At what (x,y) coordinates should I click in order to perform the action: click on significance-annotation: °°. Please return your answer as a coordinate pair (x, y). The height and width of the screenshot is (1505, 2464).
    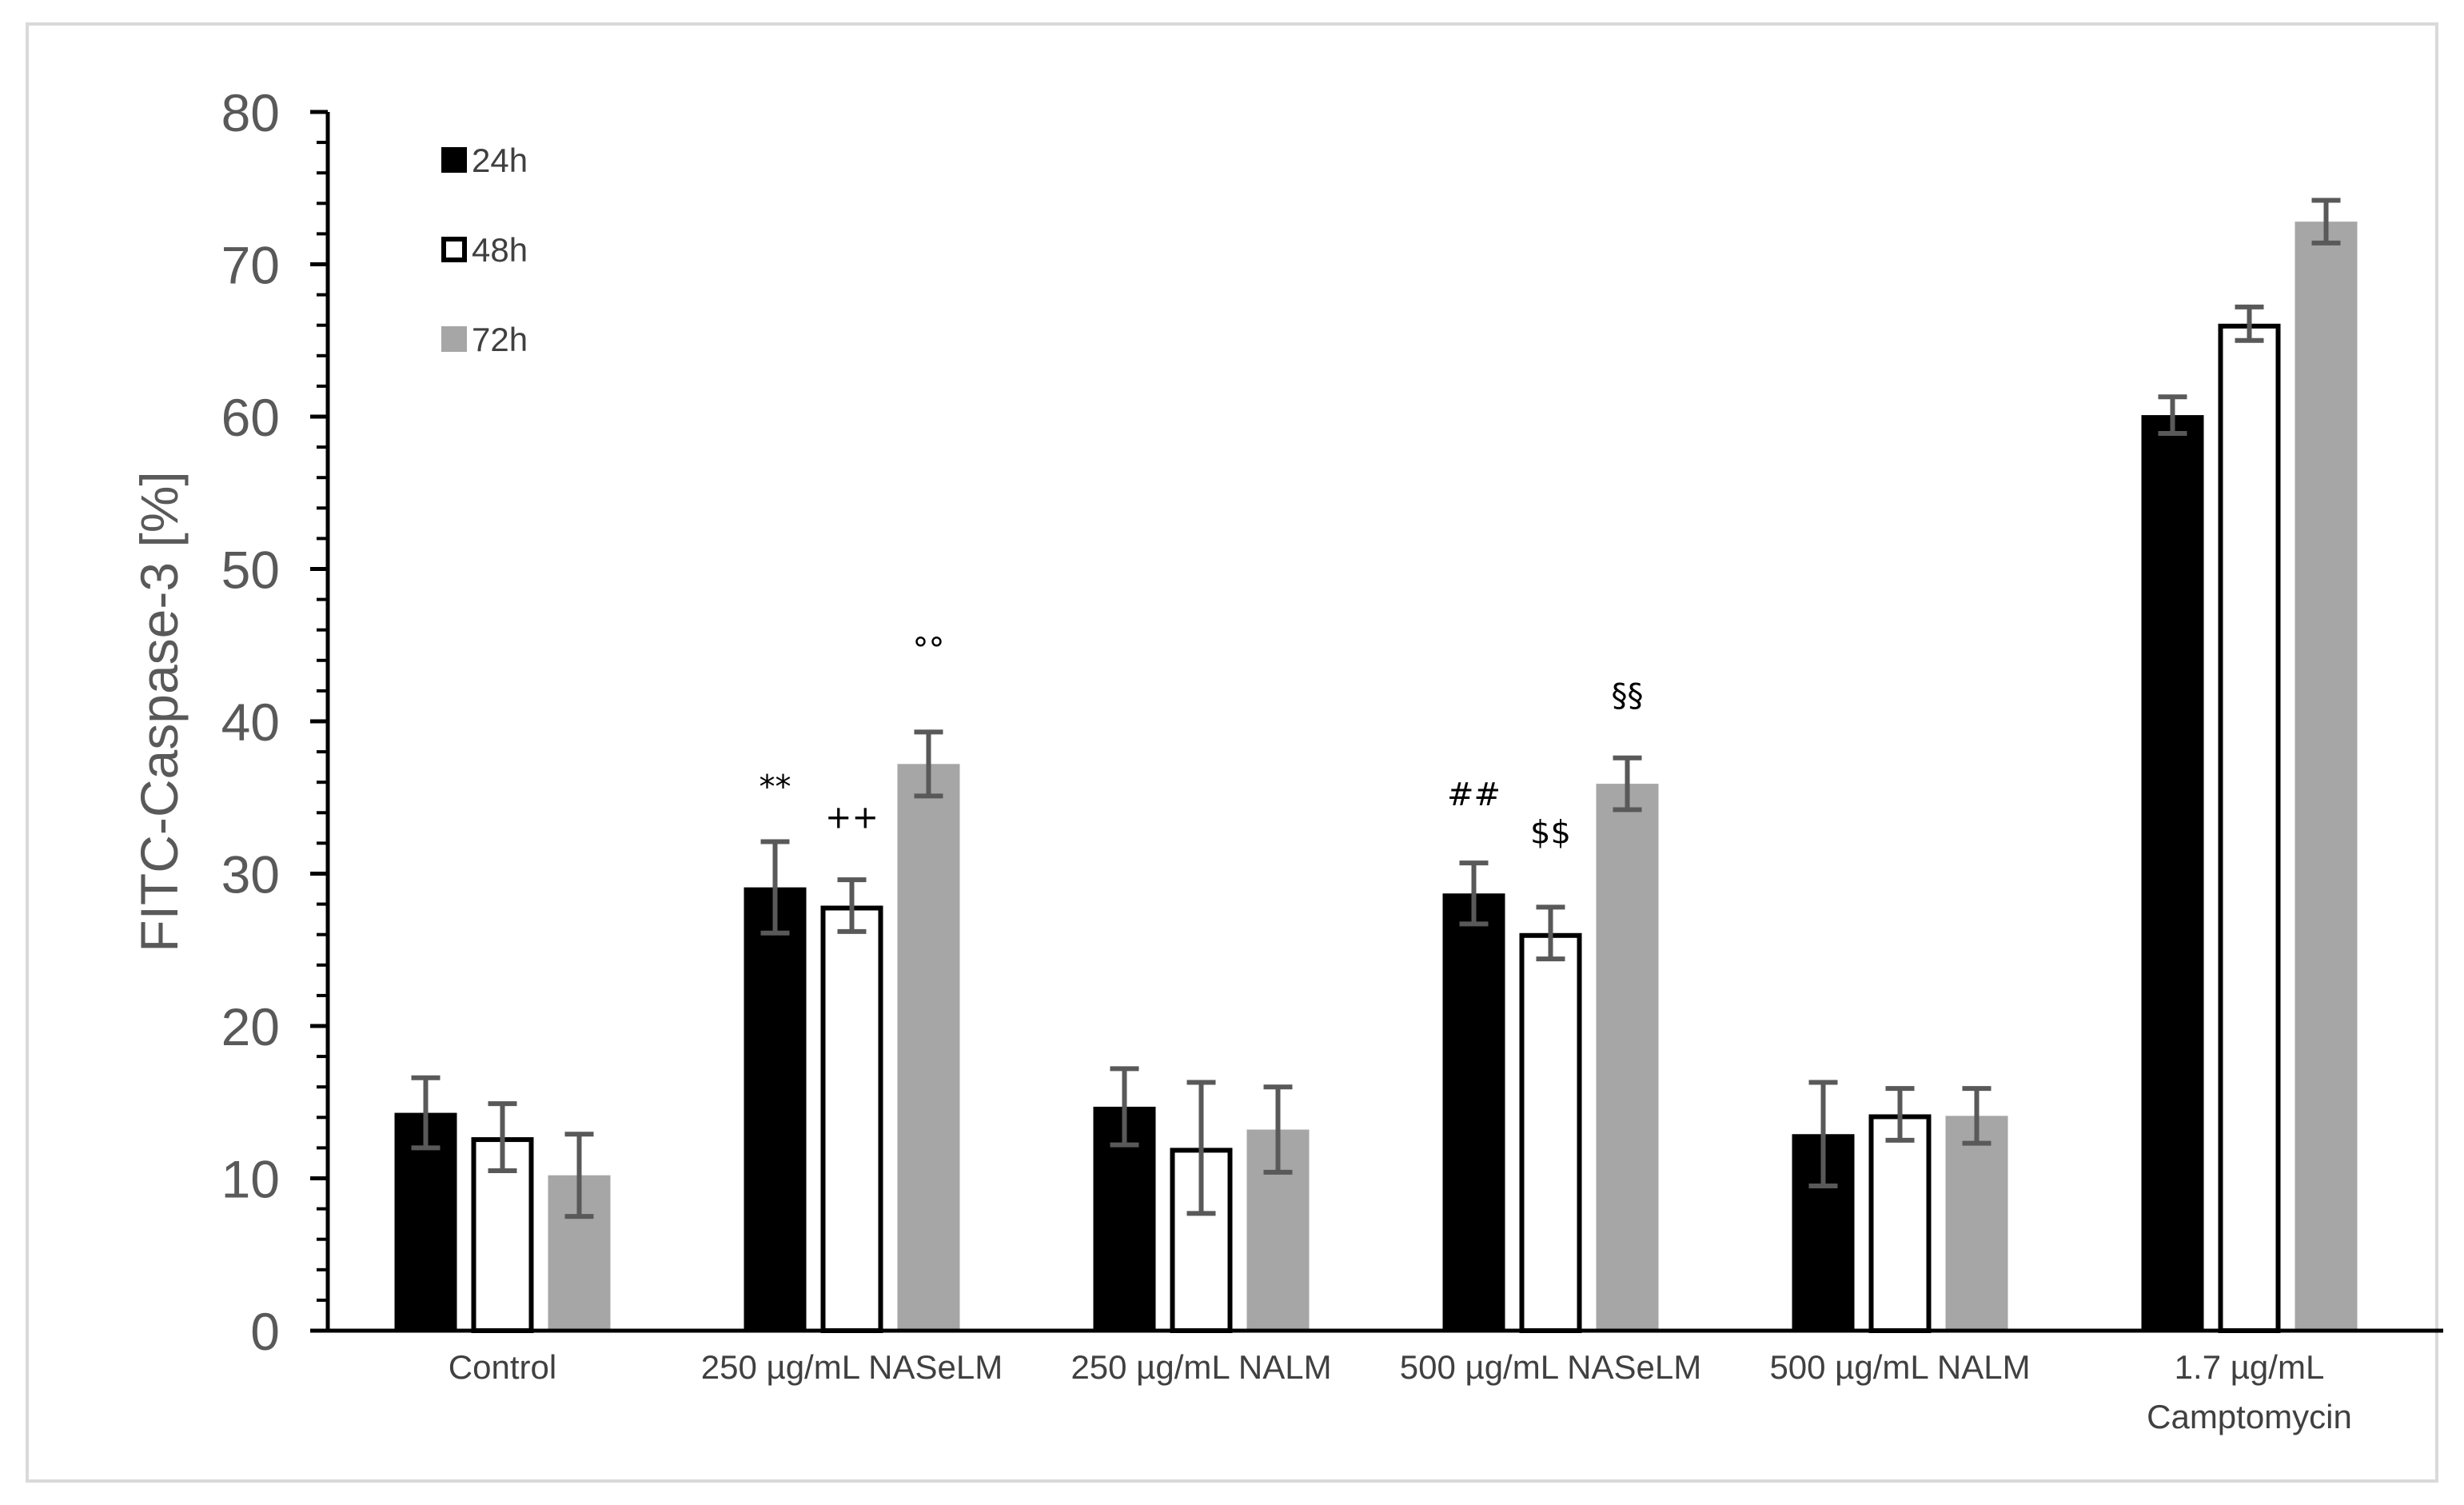
    Looking at the image, I should click on (929, 650).